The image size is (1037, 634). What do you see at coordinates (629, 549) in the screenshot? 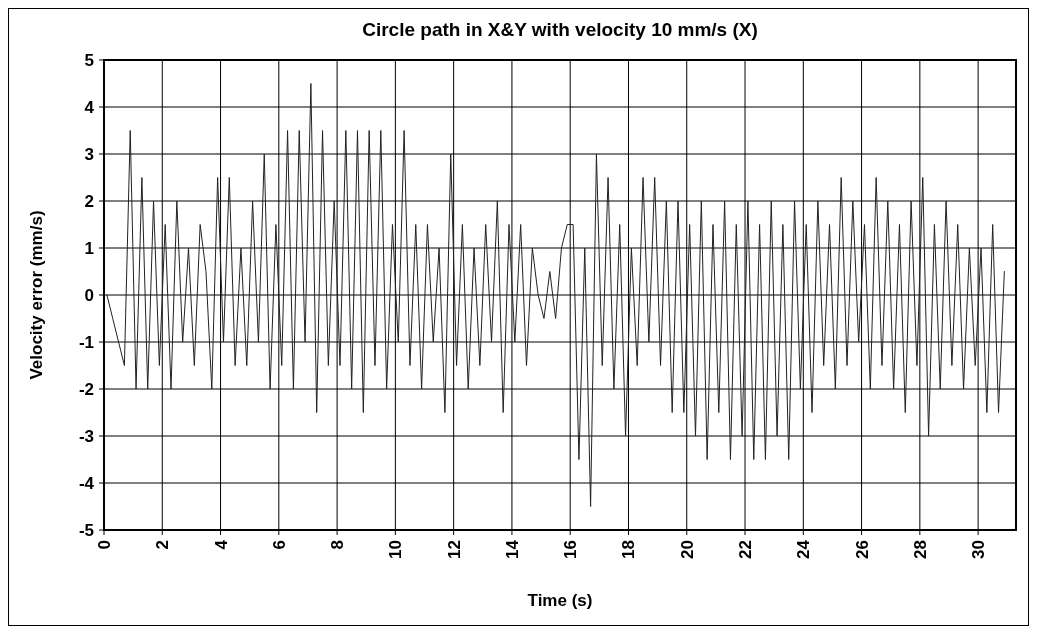
I see `x-tick-label: 18` at bounding box center [629, 549].